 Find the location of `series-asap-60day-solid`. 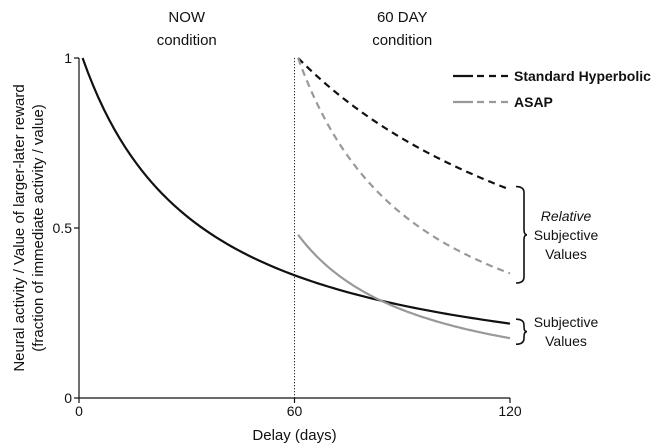

series-asap-60day-solid is located at coordinates (404, 287).